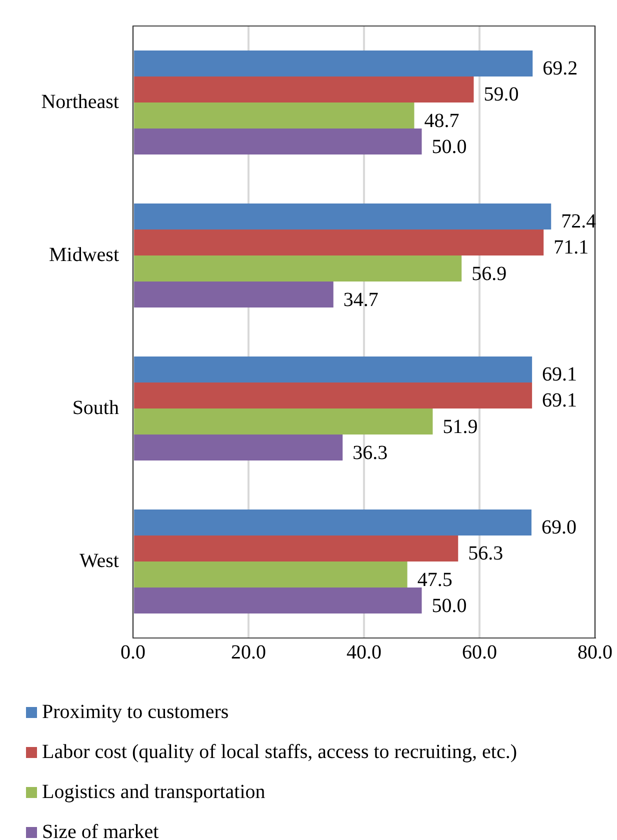  Describe the element at coordinates (100, 830) in the screenshot. I see `legend-label: Size of market` at that location.